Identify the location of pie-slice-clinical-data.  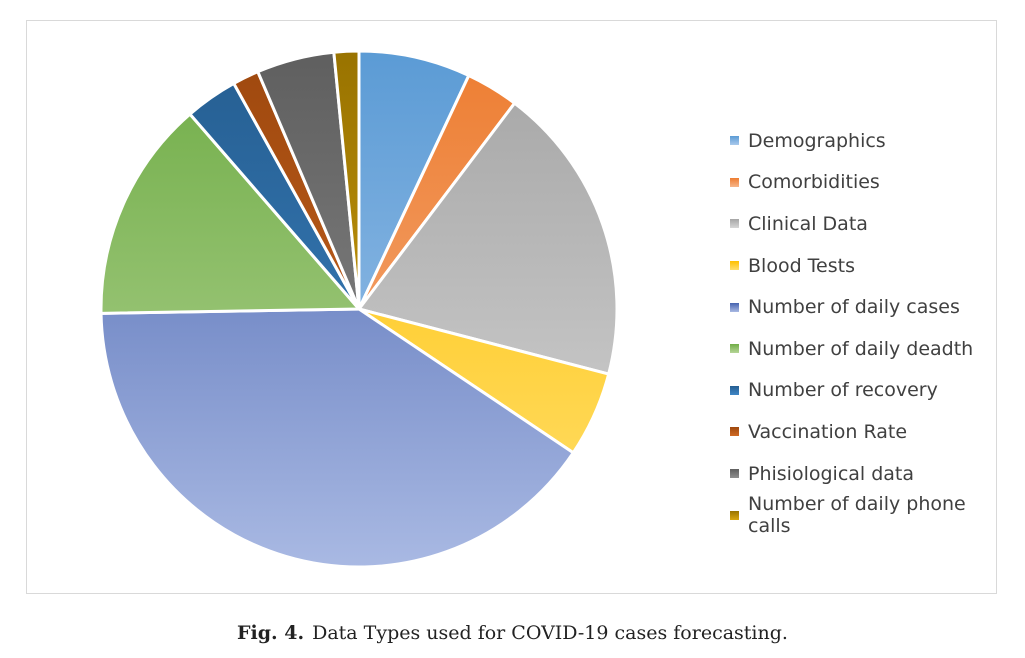
(488, 238).